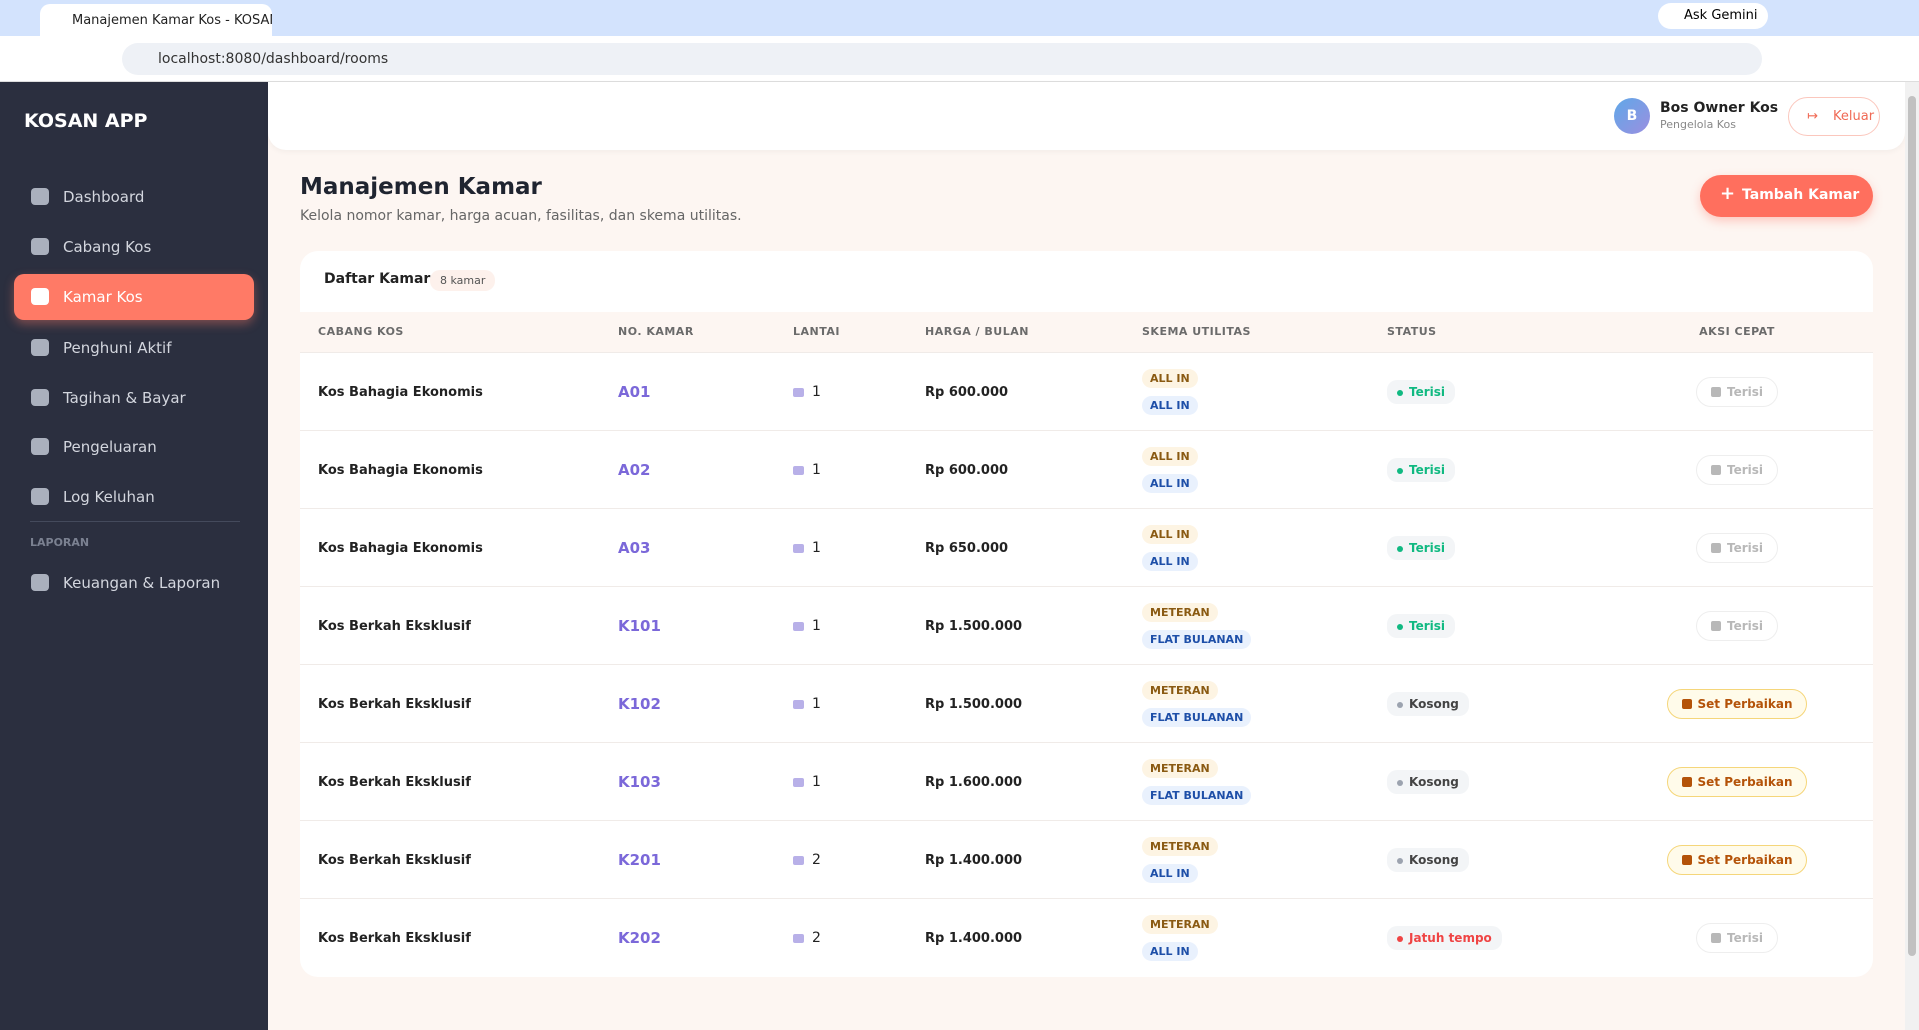  Describe the element at coordinates (60, 542) in the screenshot. I see `section-label: LAPORAN` at that location.